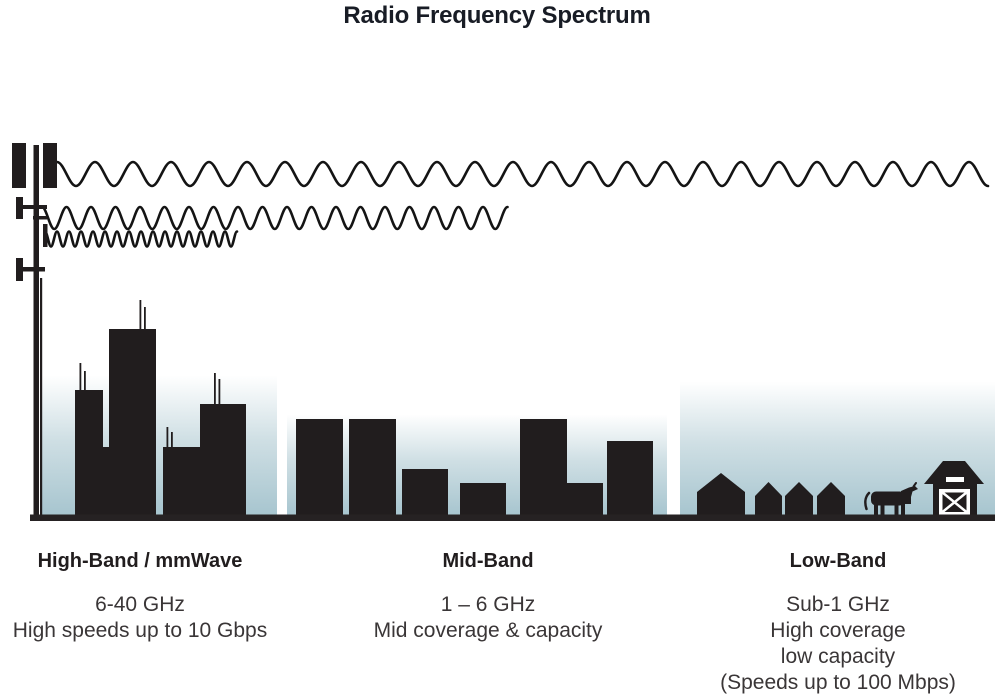 Image resolution: width=1000 pixels, height=700 pixels. I want to click on ground-line, so click(512, 517).